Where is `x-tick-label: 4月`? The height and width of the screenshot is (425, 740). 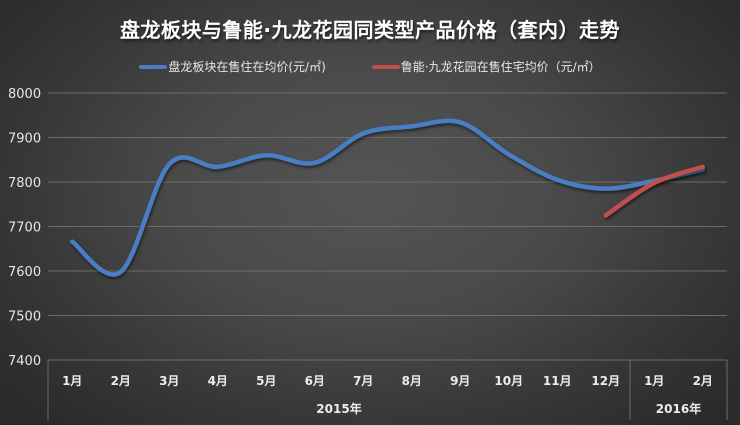
x-tick-label: 4月 is located at coordinates (218, 381).